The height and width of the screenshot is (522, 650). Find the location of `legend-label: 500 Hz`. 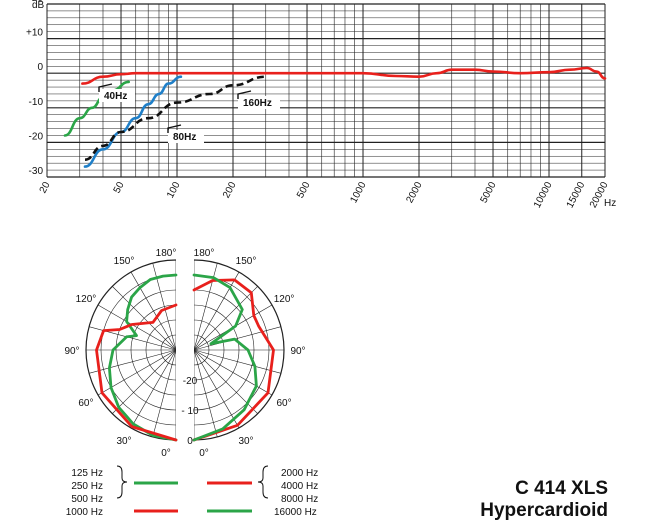

legend-label: 500 Hz is located at coordinates (87, 499).